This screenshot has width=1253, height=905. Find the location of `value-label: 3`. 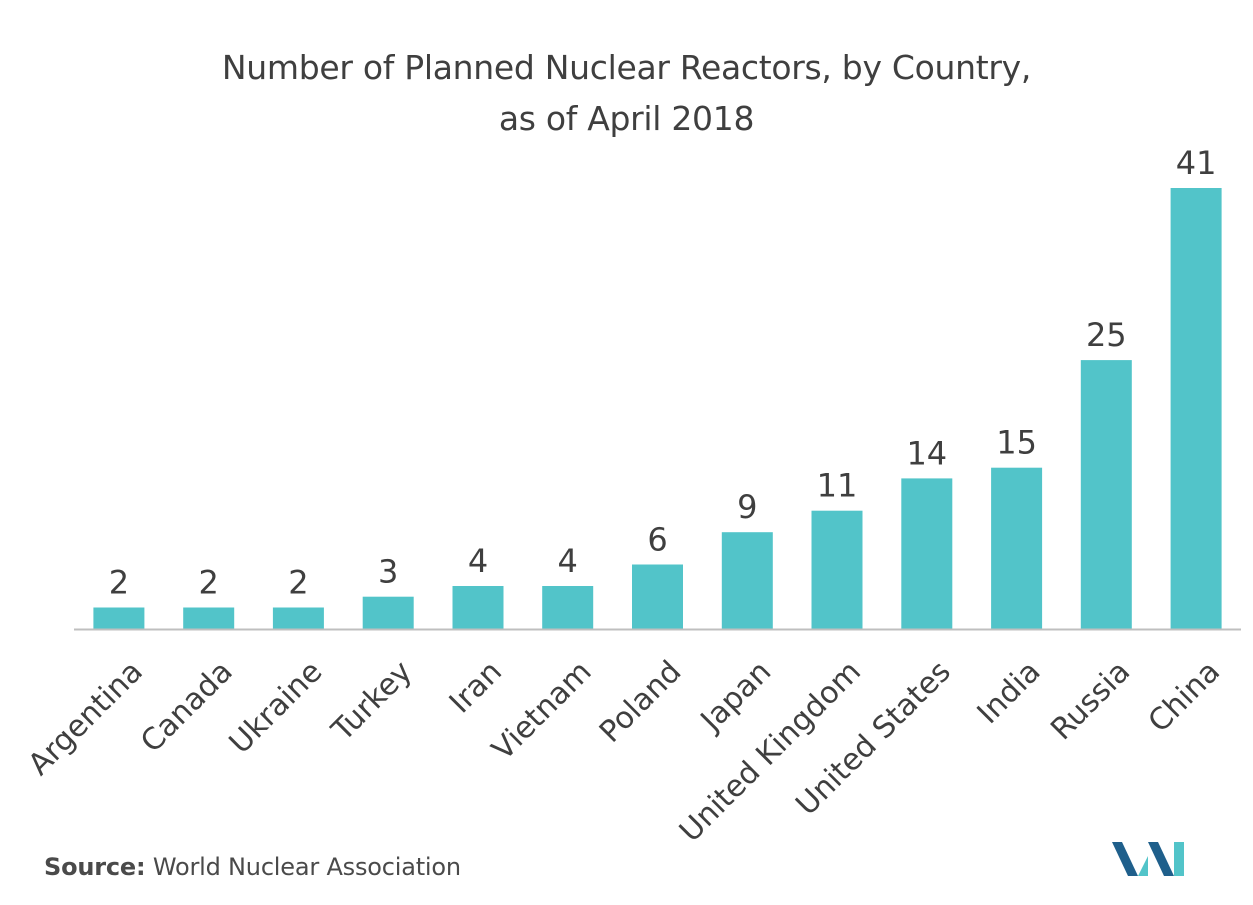

value-label: 3 is located at coordinates (388, 572).